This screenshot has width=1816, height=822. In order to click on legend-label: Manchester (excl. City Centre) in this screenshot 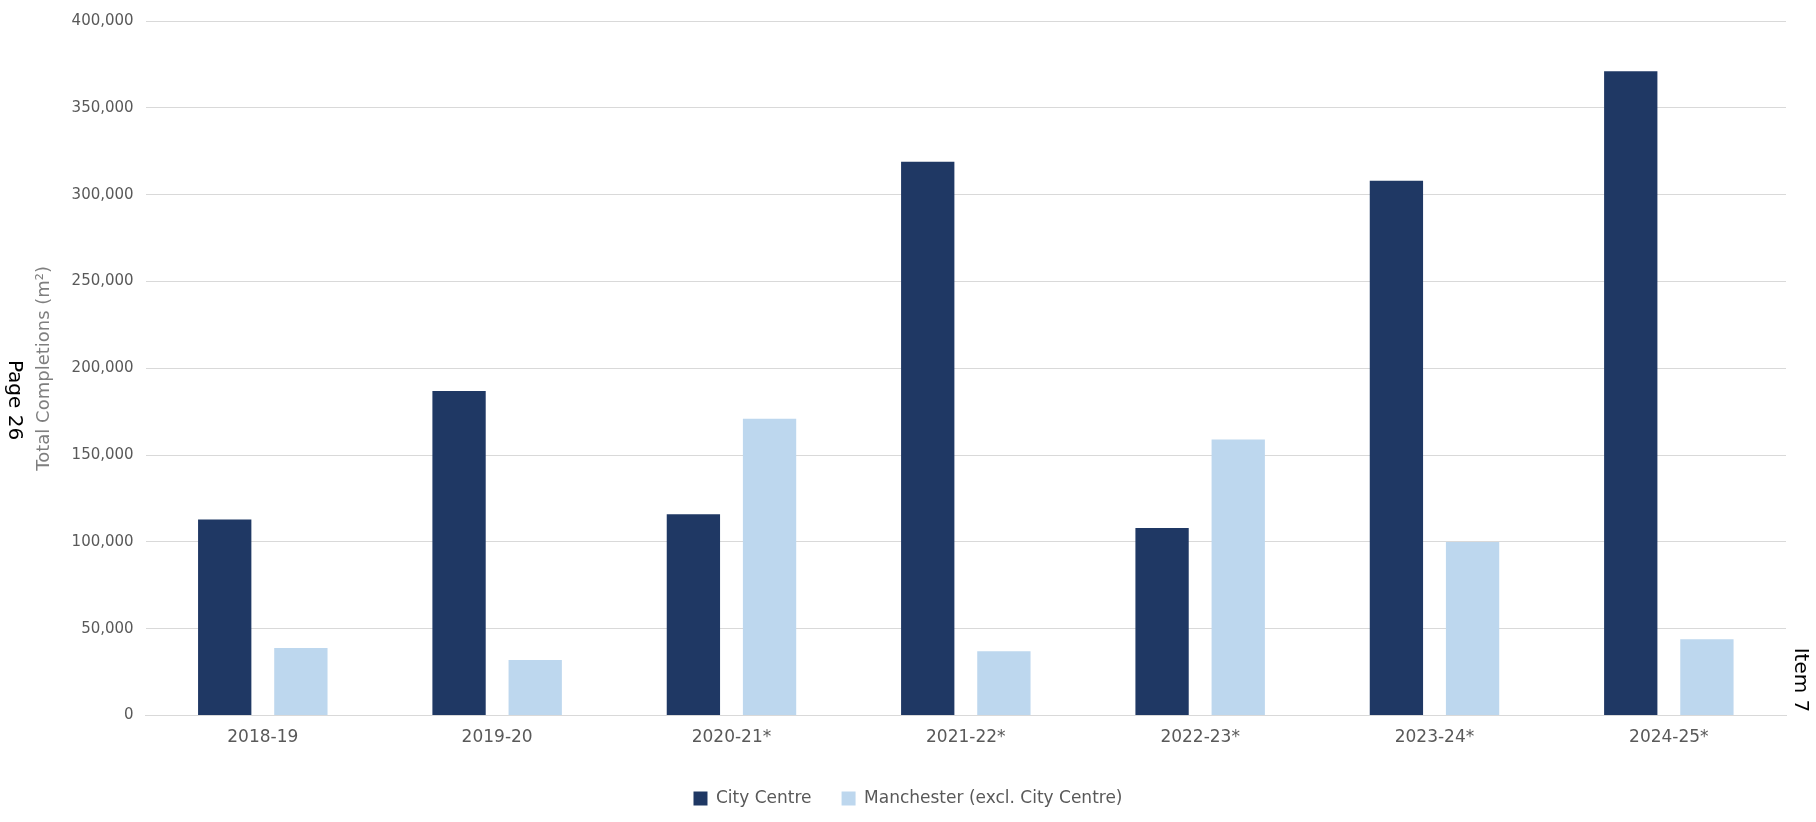, I will do `click(993, 796)`.